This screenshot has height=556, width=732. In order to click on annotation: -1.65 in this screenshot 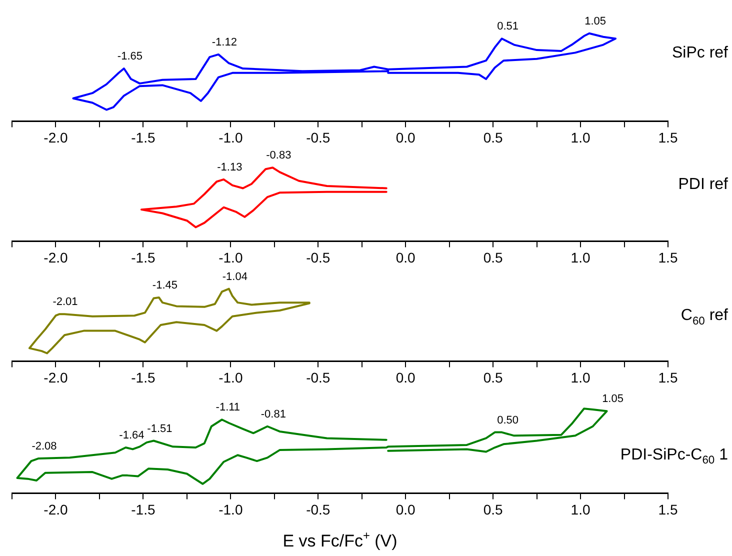, I will do `click(129, 56)`.